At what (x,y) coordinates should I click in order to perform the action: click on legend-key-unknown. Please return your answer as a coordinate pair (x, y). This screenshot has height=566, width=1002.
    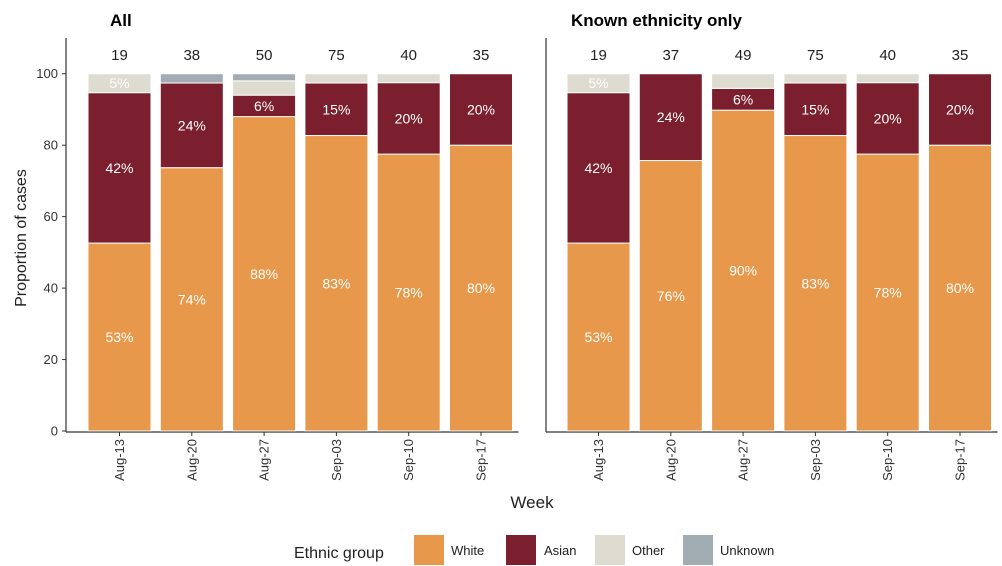
    Looking at the image, I should click on (698, 550).